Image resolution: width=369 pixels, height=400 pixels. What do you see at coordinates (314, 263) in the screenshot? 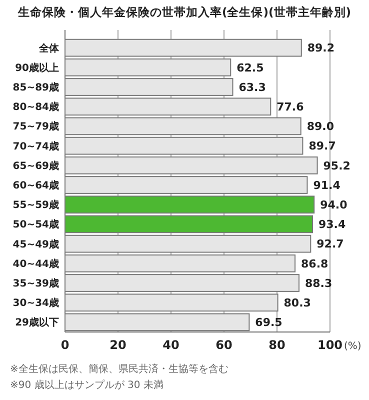
I see `data-label: 86.8` at bounding box center [314, 263].